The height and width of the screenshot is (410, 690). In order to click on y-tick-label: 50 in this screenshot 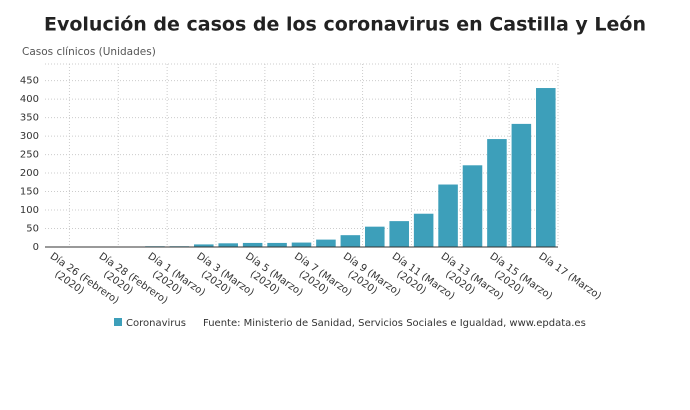, I will do `click(32, 229)`.